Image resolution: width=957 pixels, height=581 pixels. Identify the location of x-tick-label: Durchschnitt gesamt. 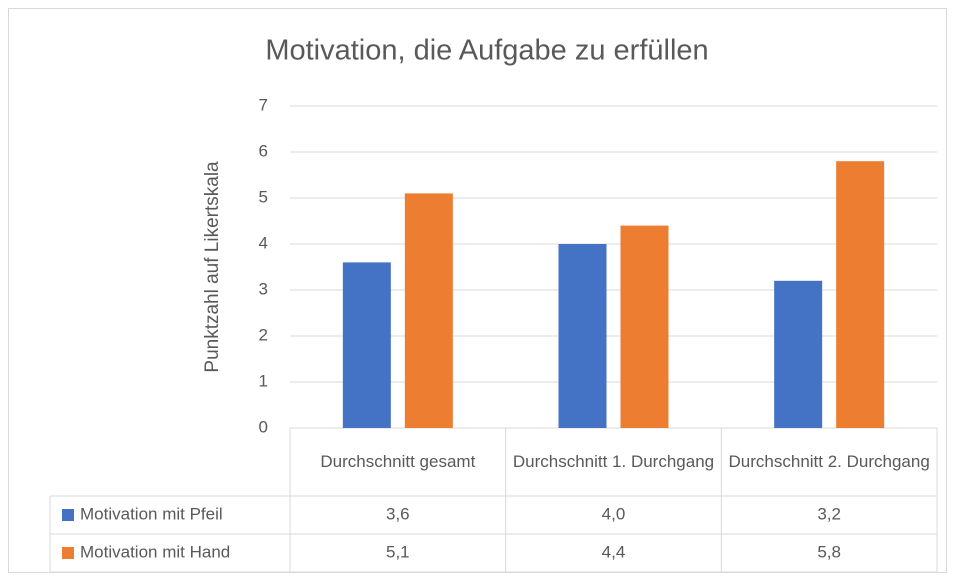
(398, 461).